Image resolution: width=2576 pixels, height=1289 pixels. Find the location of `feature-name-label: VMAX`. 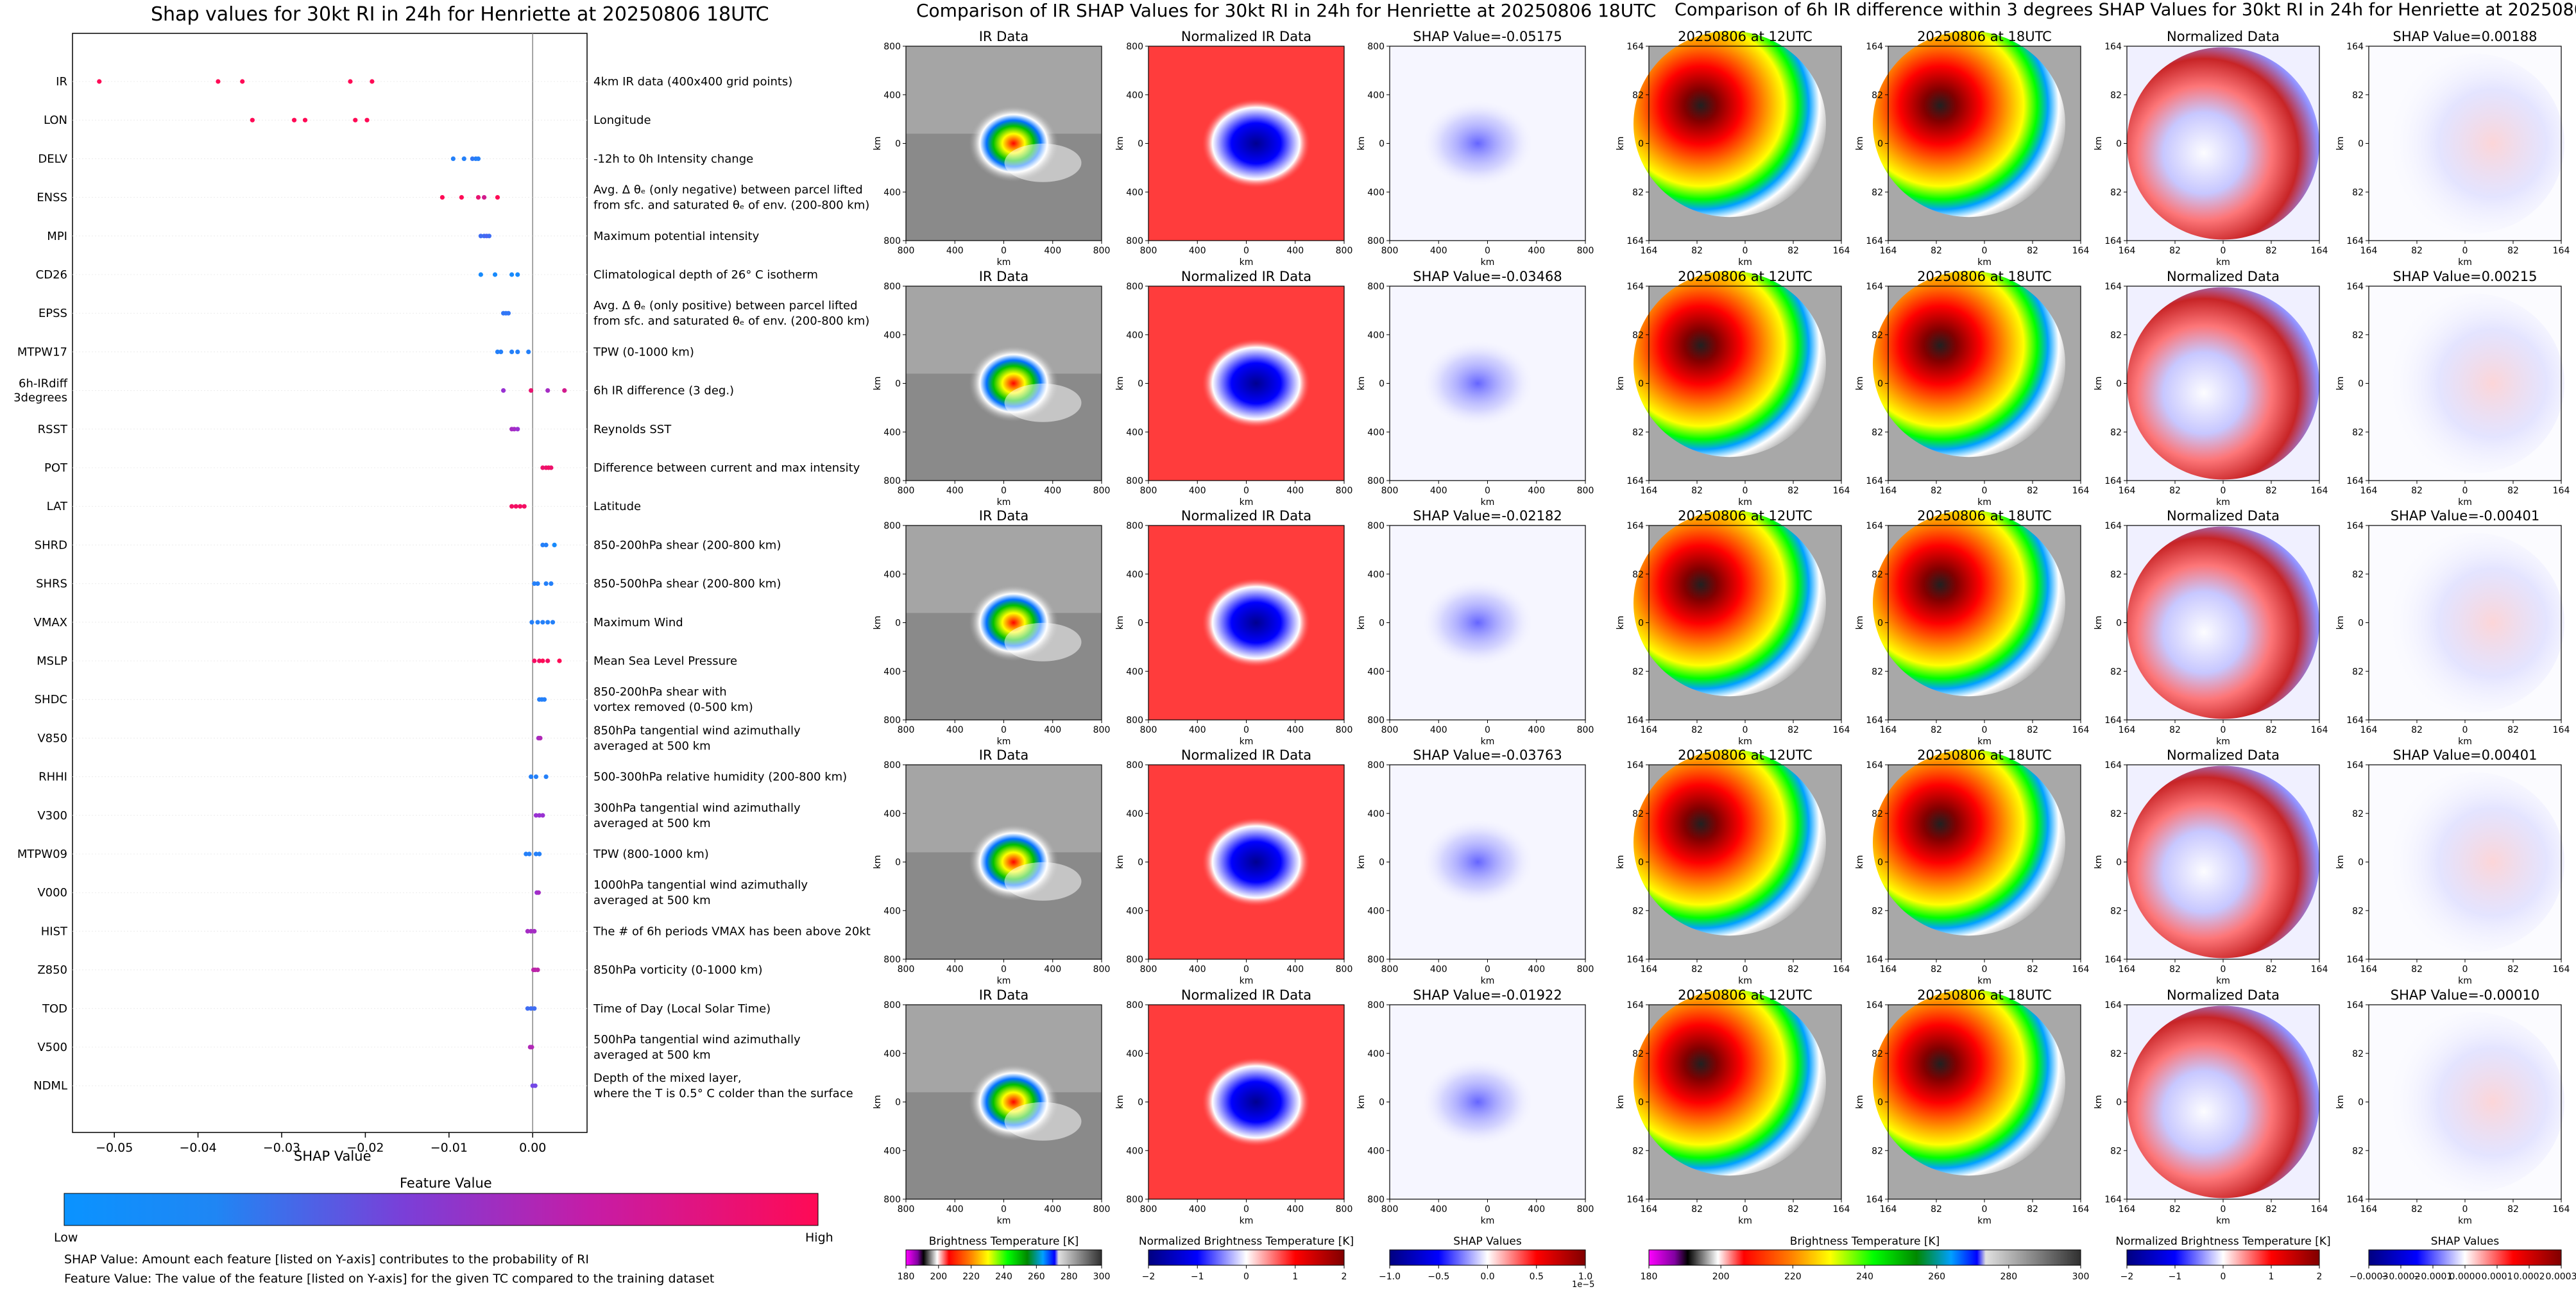

feature-name-label: VMAX is located at coordinates (51, 622).